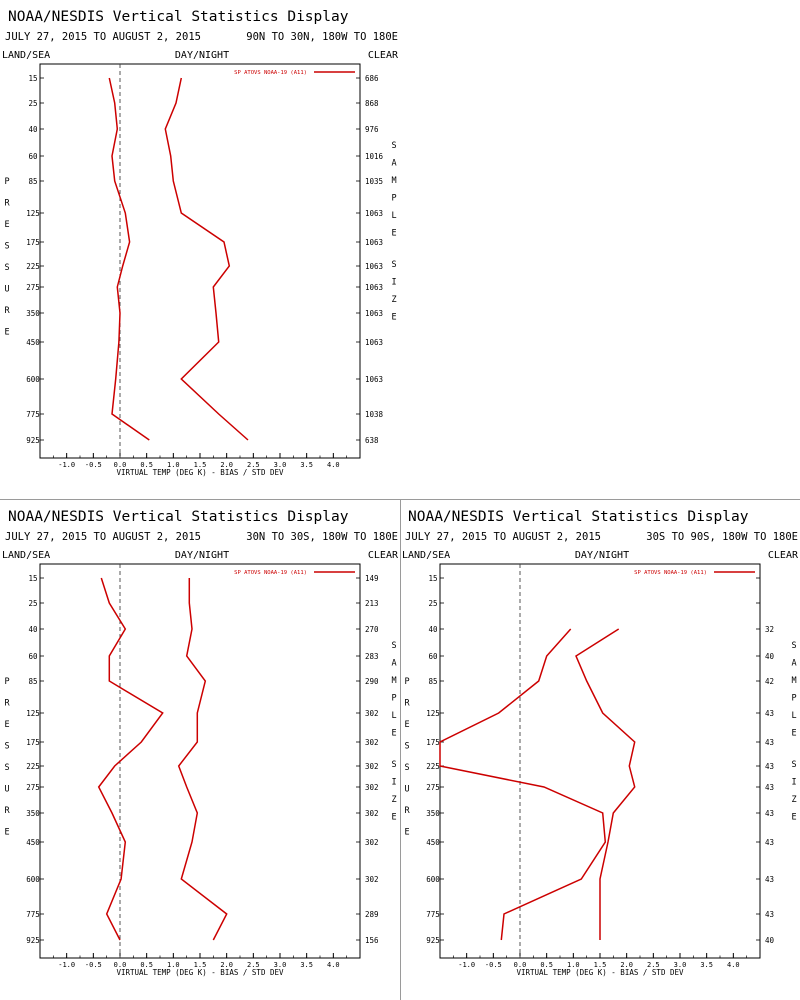 This screenshot has width=800, height=1000. Describe the element at coordinates (433, 742) in the screenshot. I see `pressure-label: 175` at that location.